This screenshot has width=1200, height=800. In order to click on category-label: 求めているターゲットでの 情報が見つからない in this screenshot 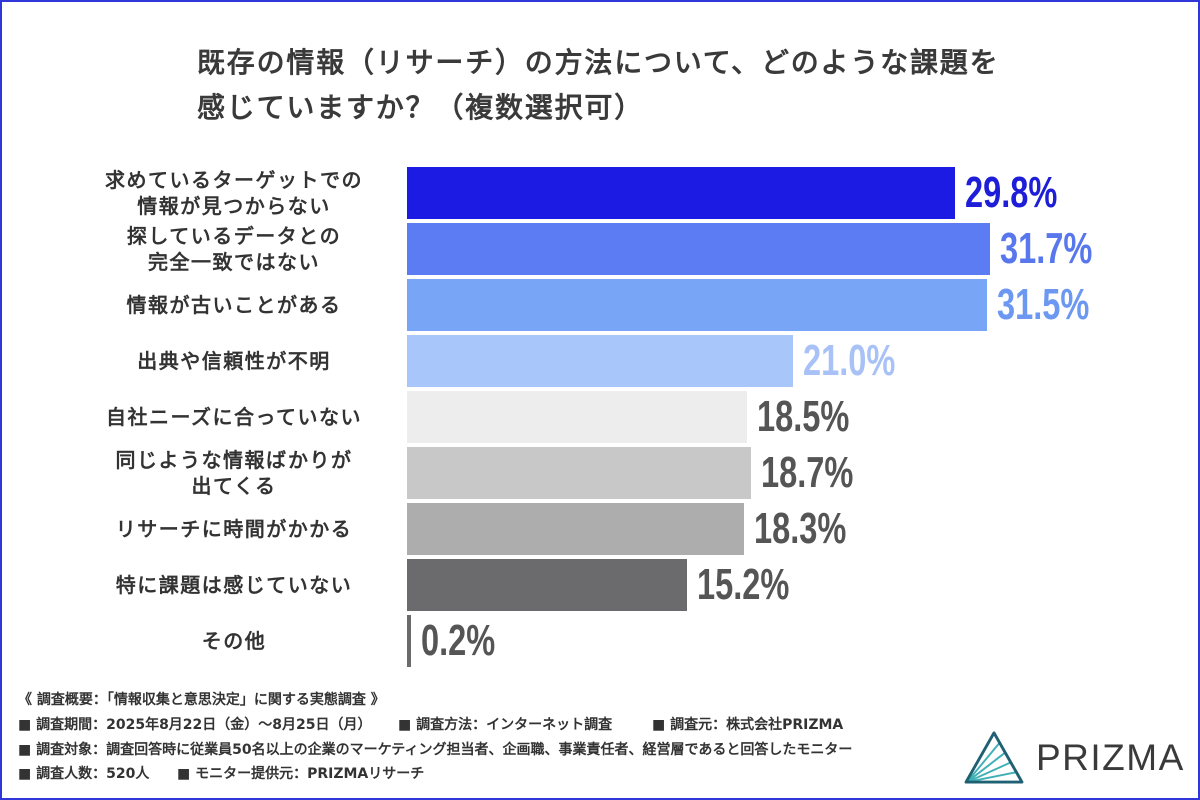, I will do `click(234, 193)`.